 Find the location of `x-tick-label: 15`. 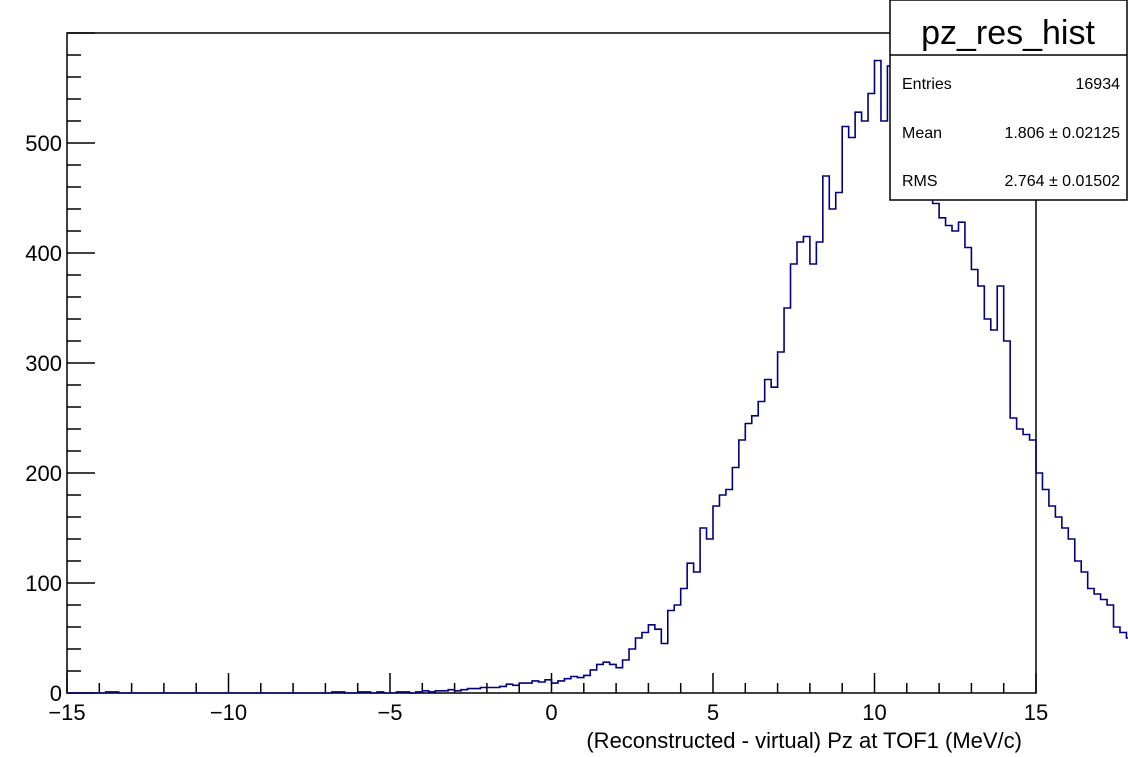

x-tick-label: 15 is located at coordinates (1036, 712).